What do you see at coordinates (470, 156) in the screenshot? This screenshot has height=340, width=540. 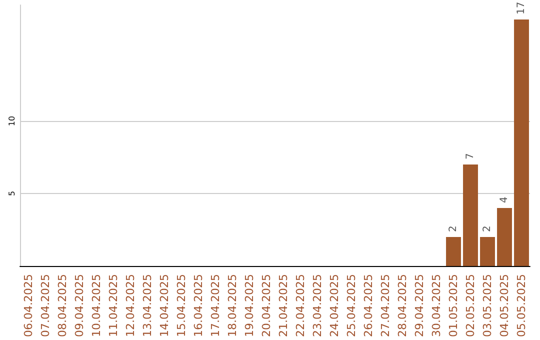 I see `data-label: 7` at bounding box center [470, 156].